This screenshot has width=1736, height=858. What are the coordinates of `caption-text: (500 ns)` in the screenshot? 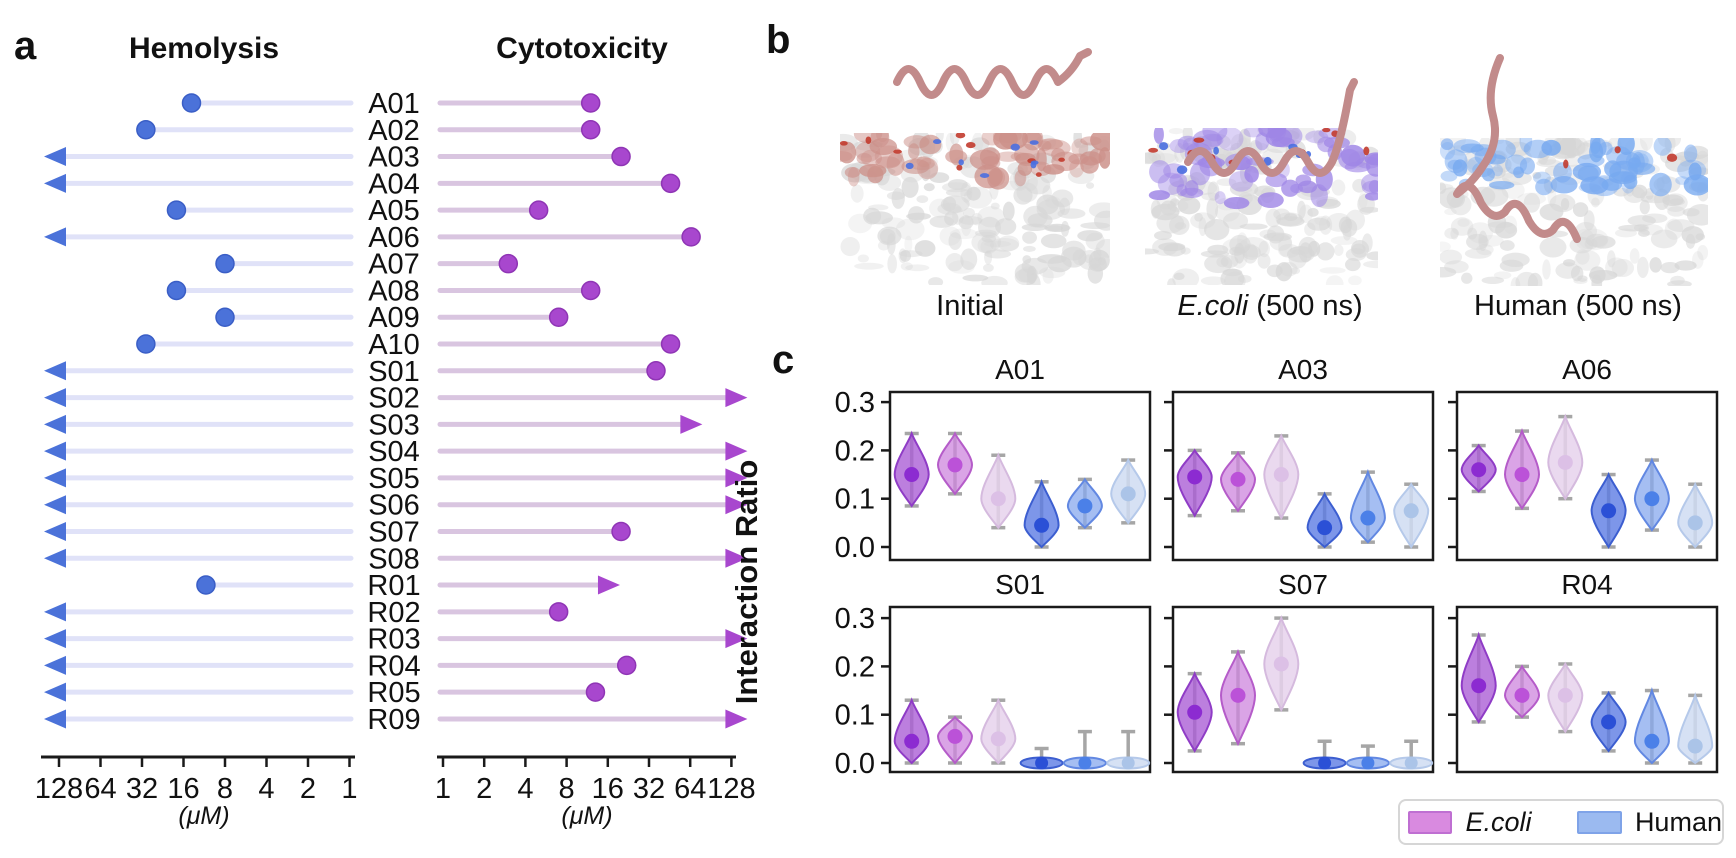 It's located at (1305, 306).